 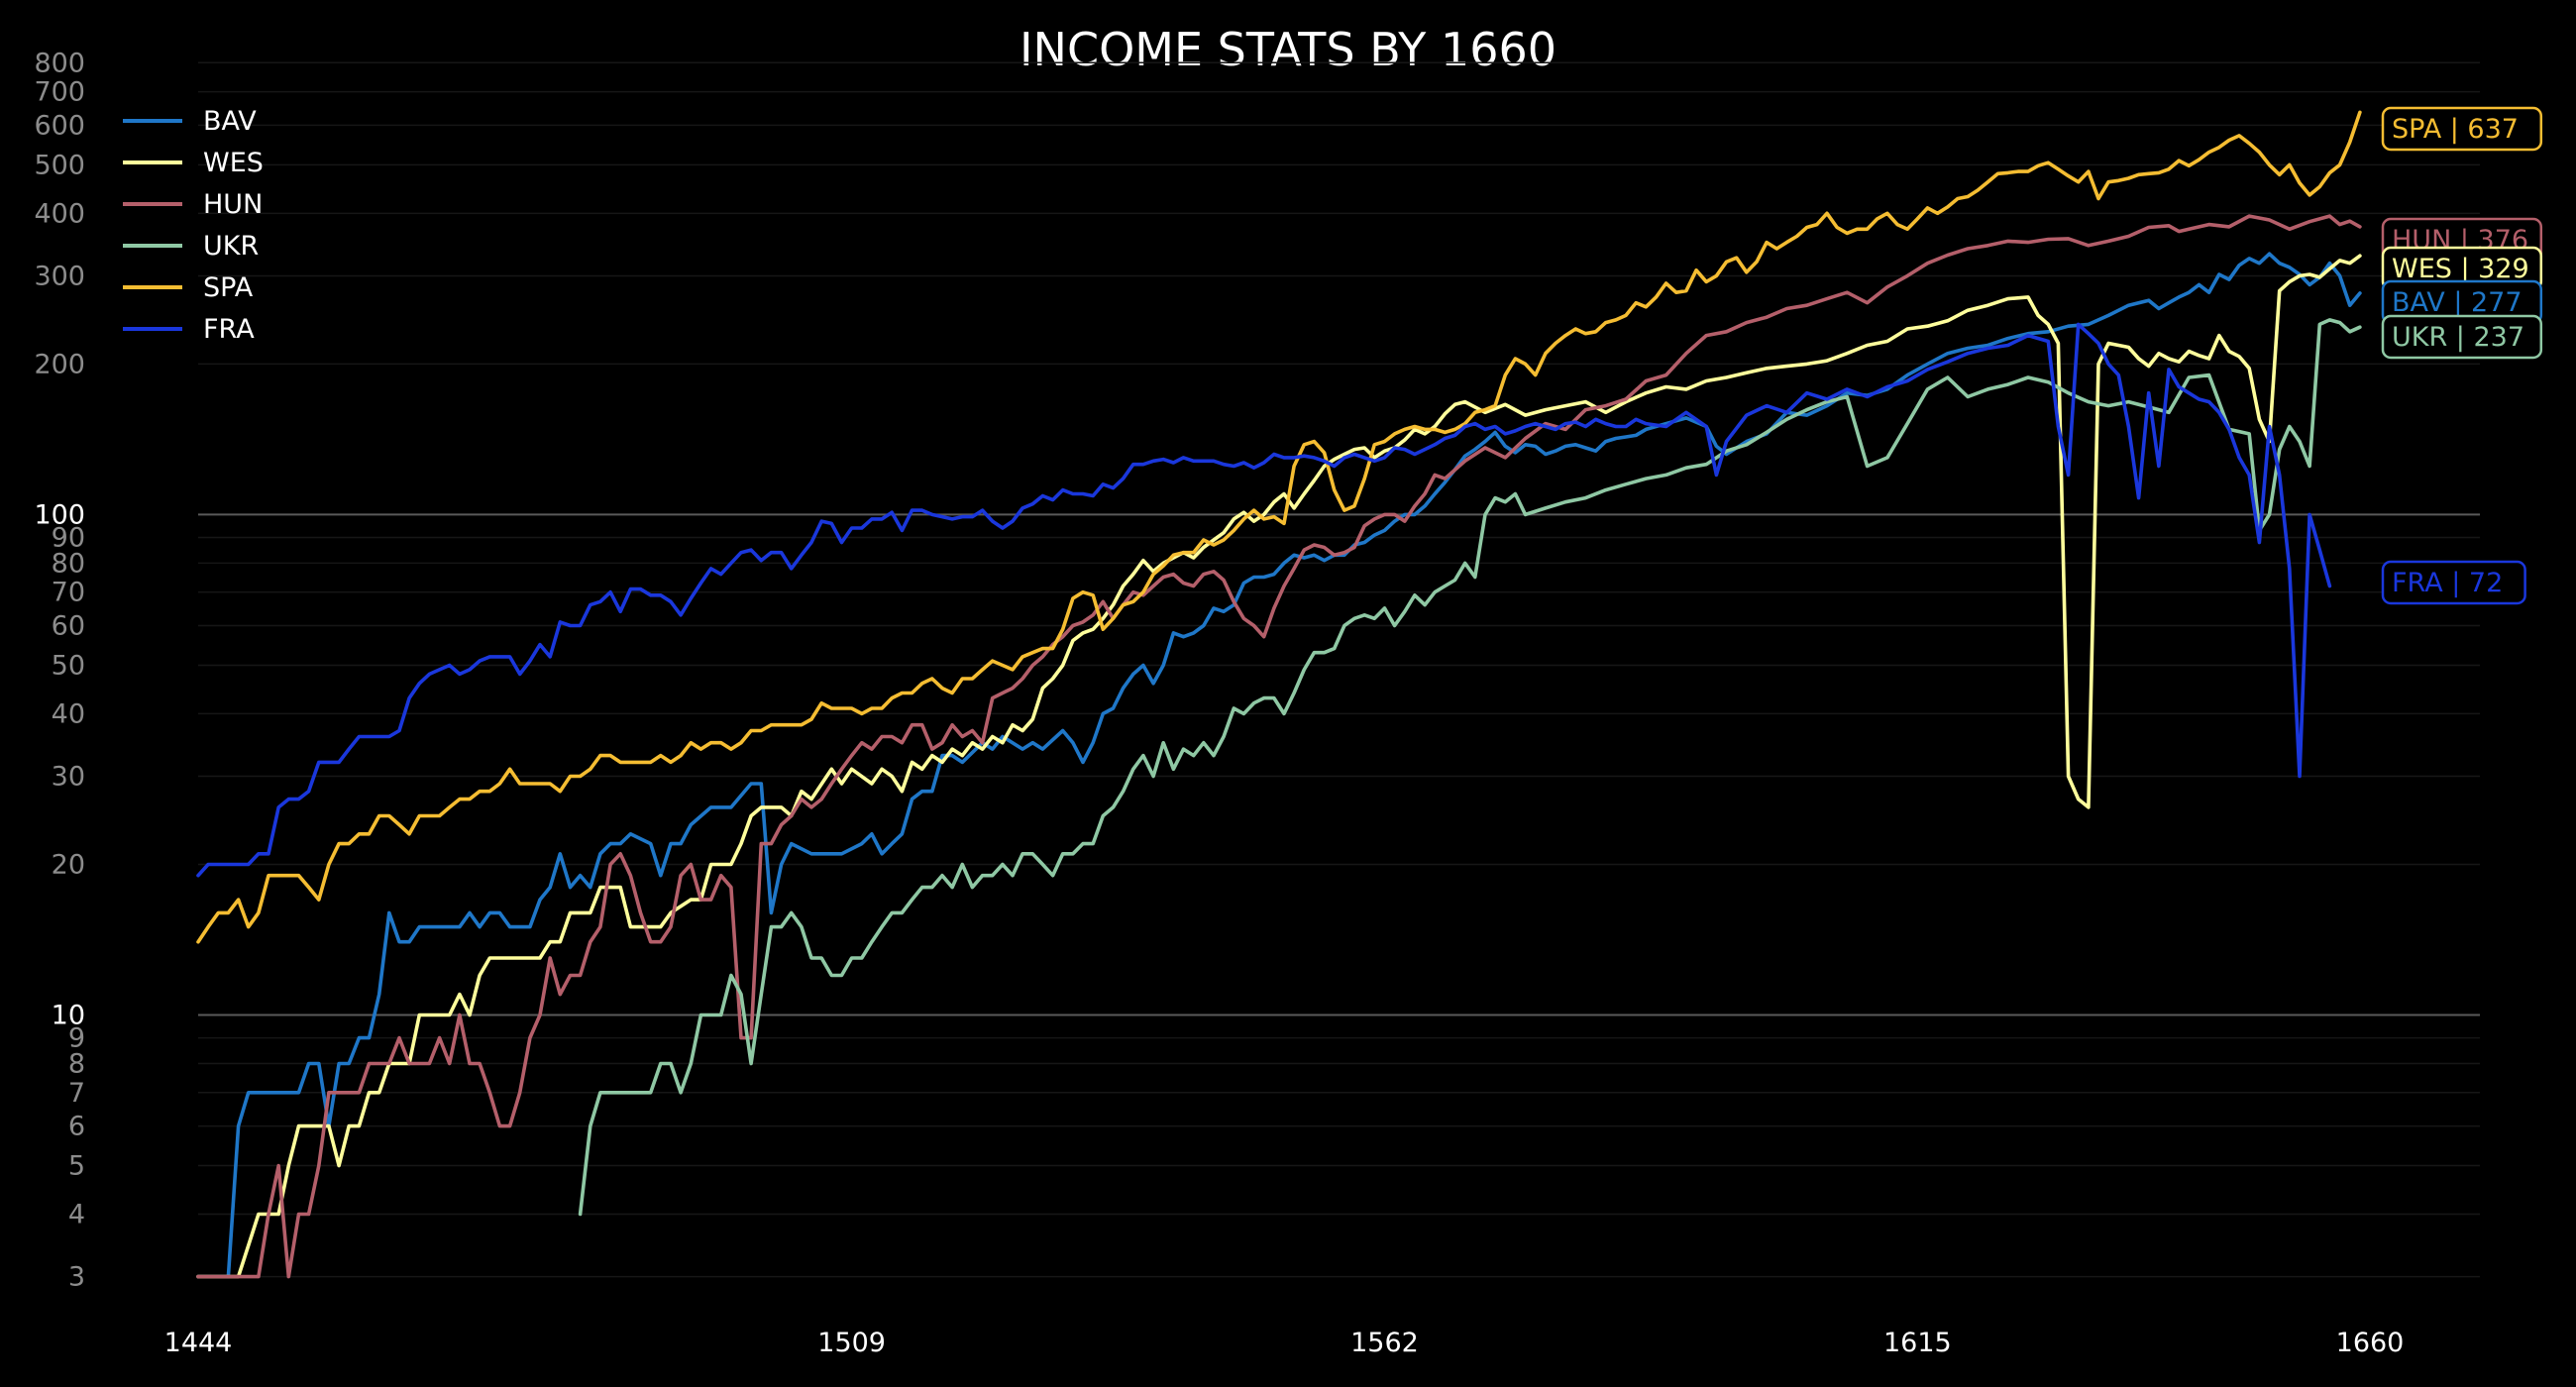 What do you see at coordinates (191, 246) in the screenshot?
I see `legend-item-ukr: UKR` at bounding box center [191, 246].